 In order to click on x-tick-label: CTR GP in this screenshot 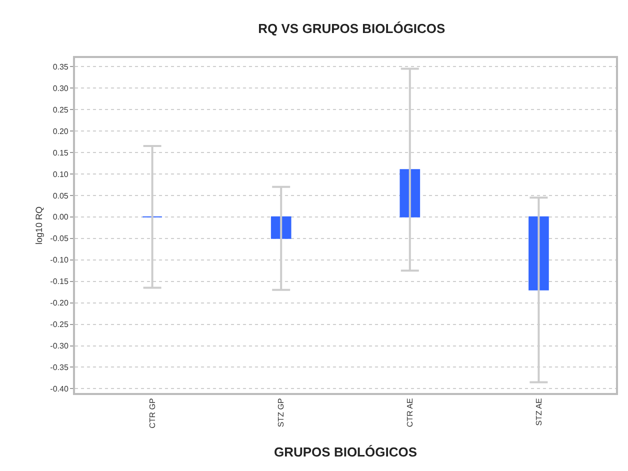, I will do `click(152, 413)`.